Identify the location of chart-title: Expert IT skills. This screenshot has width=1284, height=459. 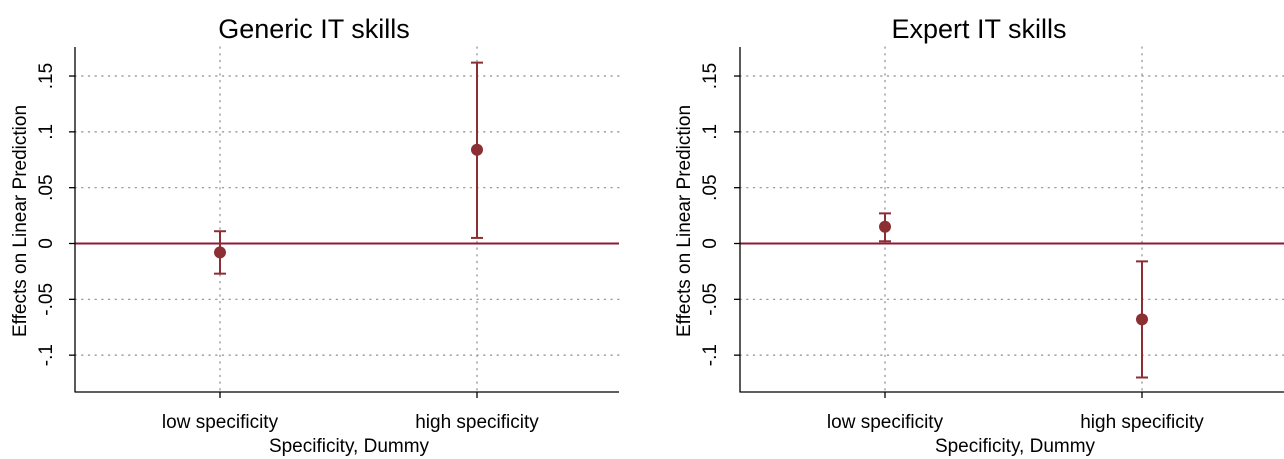
(978, 29).